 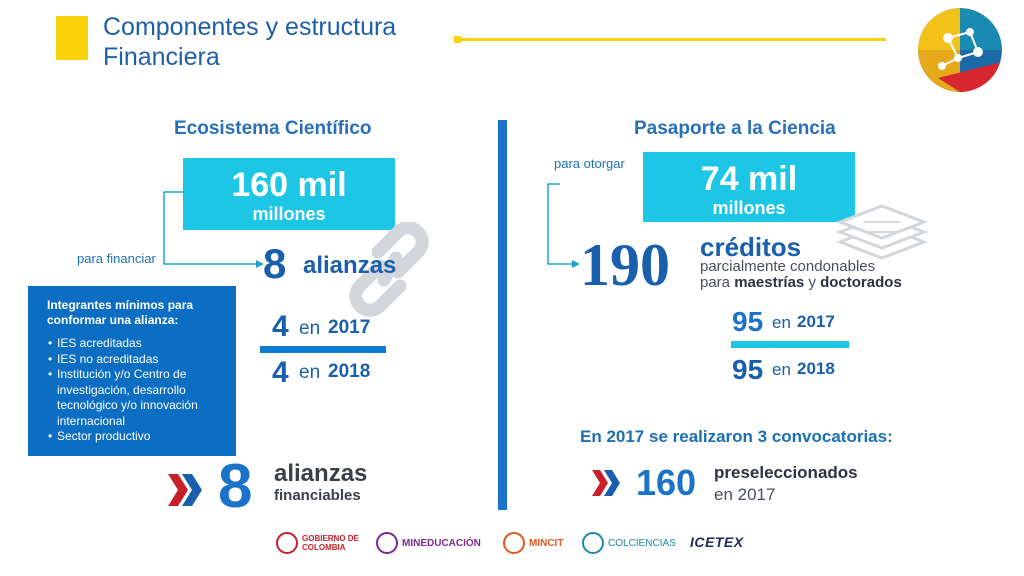 What do you see at coordinates (781, 322) in the screenshot?
I see `right-year1-prefix: en` at bounding box center [781, 322].